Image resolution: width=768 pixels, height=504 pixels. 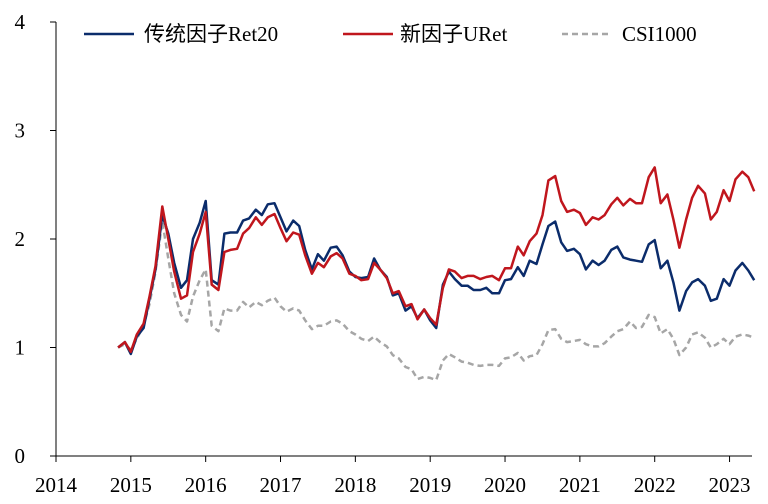 I want to click on x-tick-label: 2018, so click(x=355, y=485).